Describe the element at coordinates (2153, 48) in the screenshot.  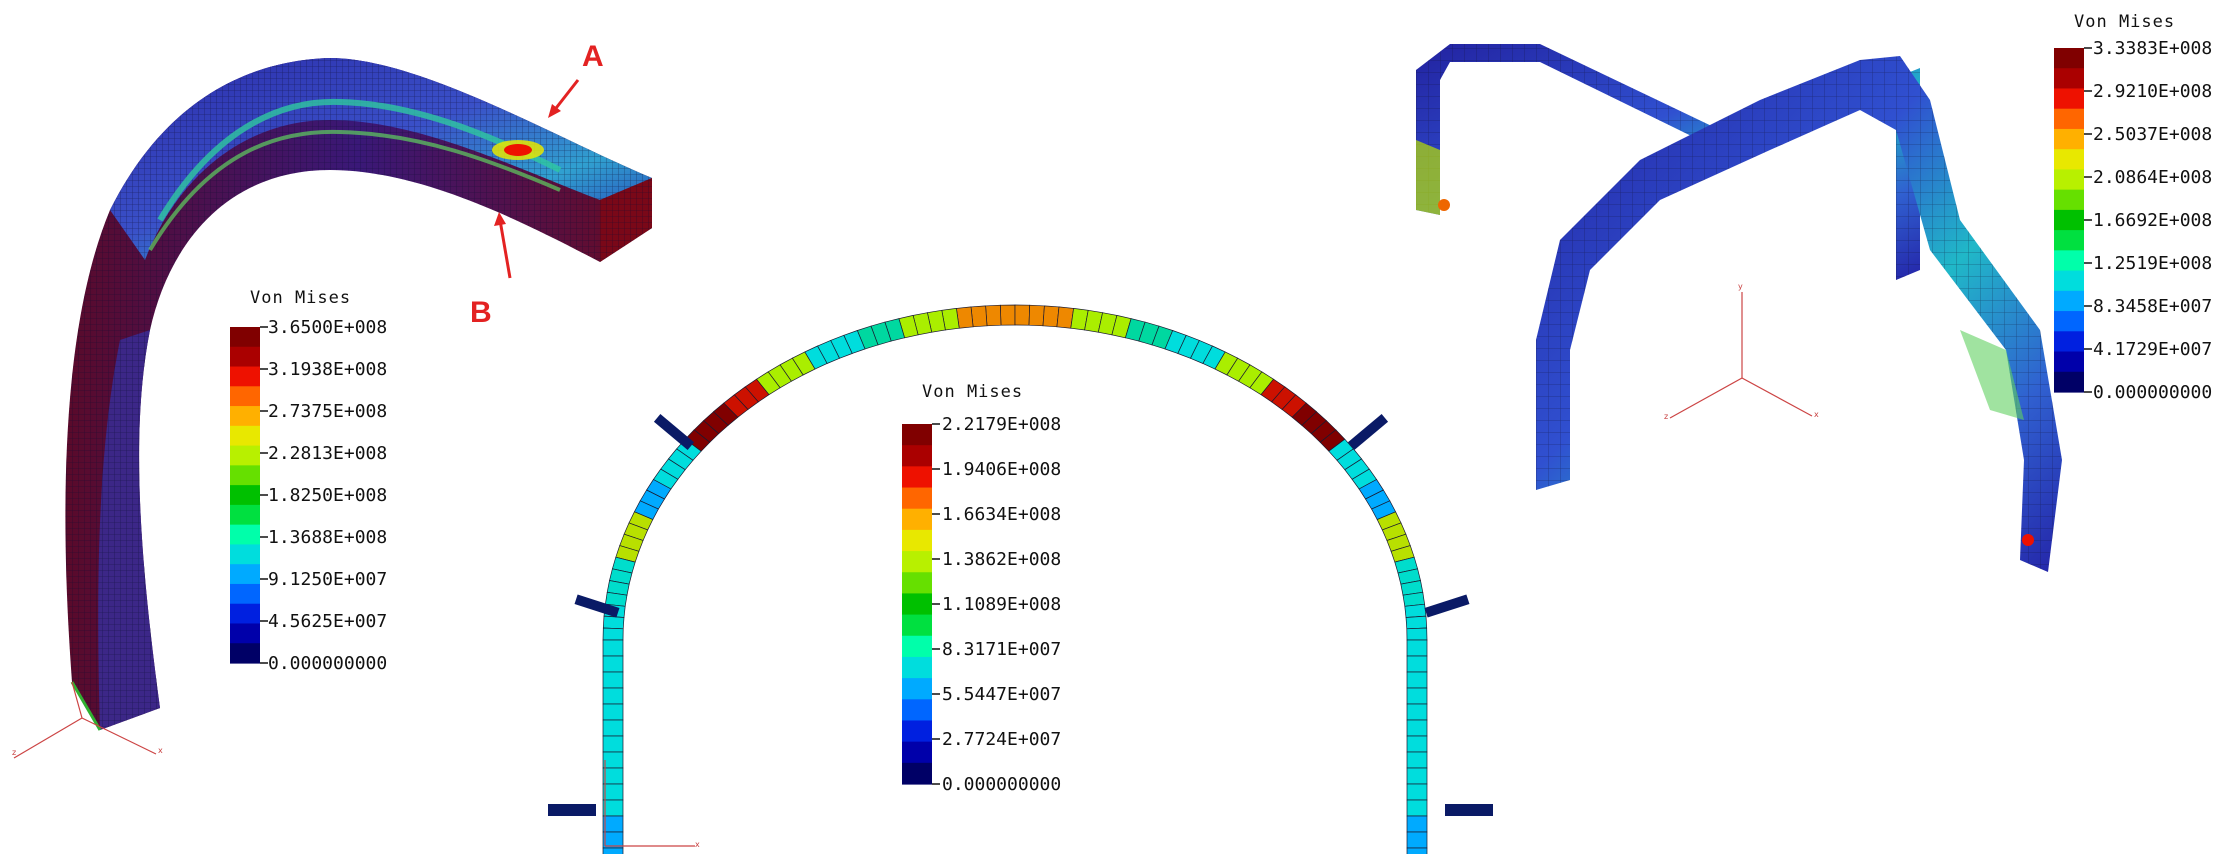
I see `legend-value: 3.3383E+008` at that location.